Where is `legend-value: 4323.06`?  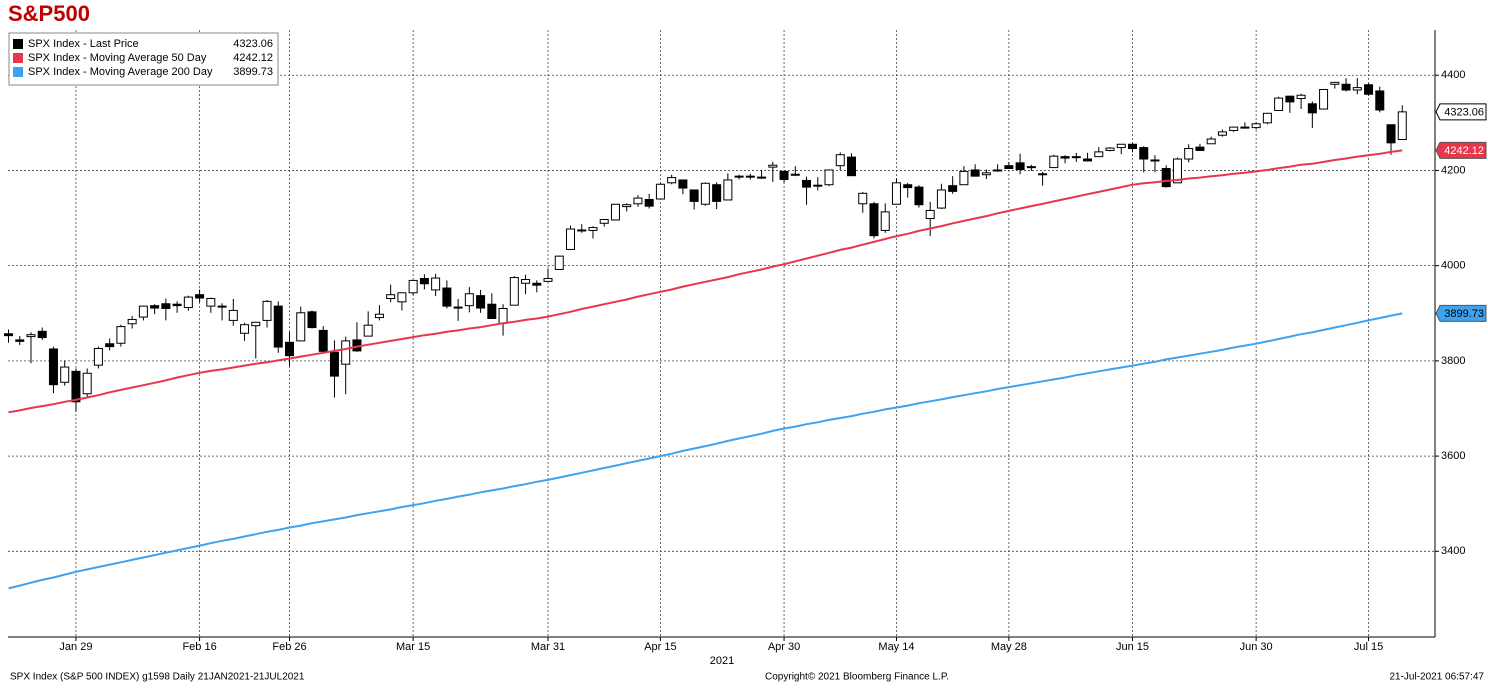
legend-value: 4323.06 is located at coordinates (253, 44).